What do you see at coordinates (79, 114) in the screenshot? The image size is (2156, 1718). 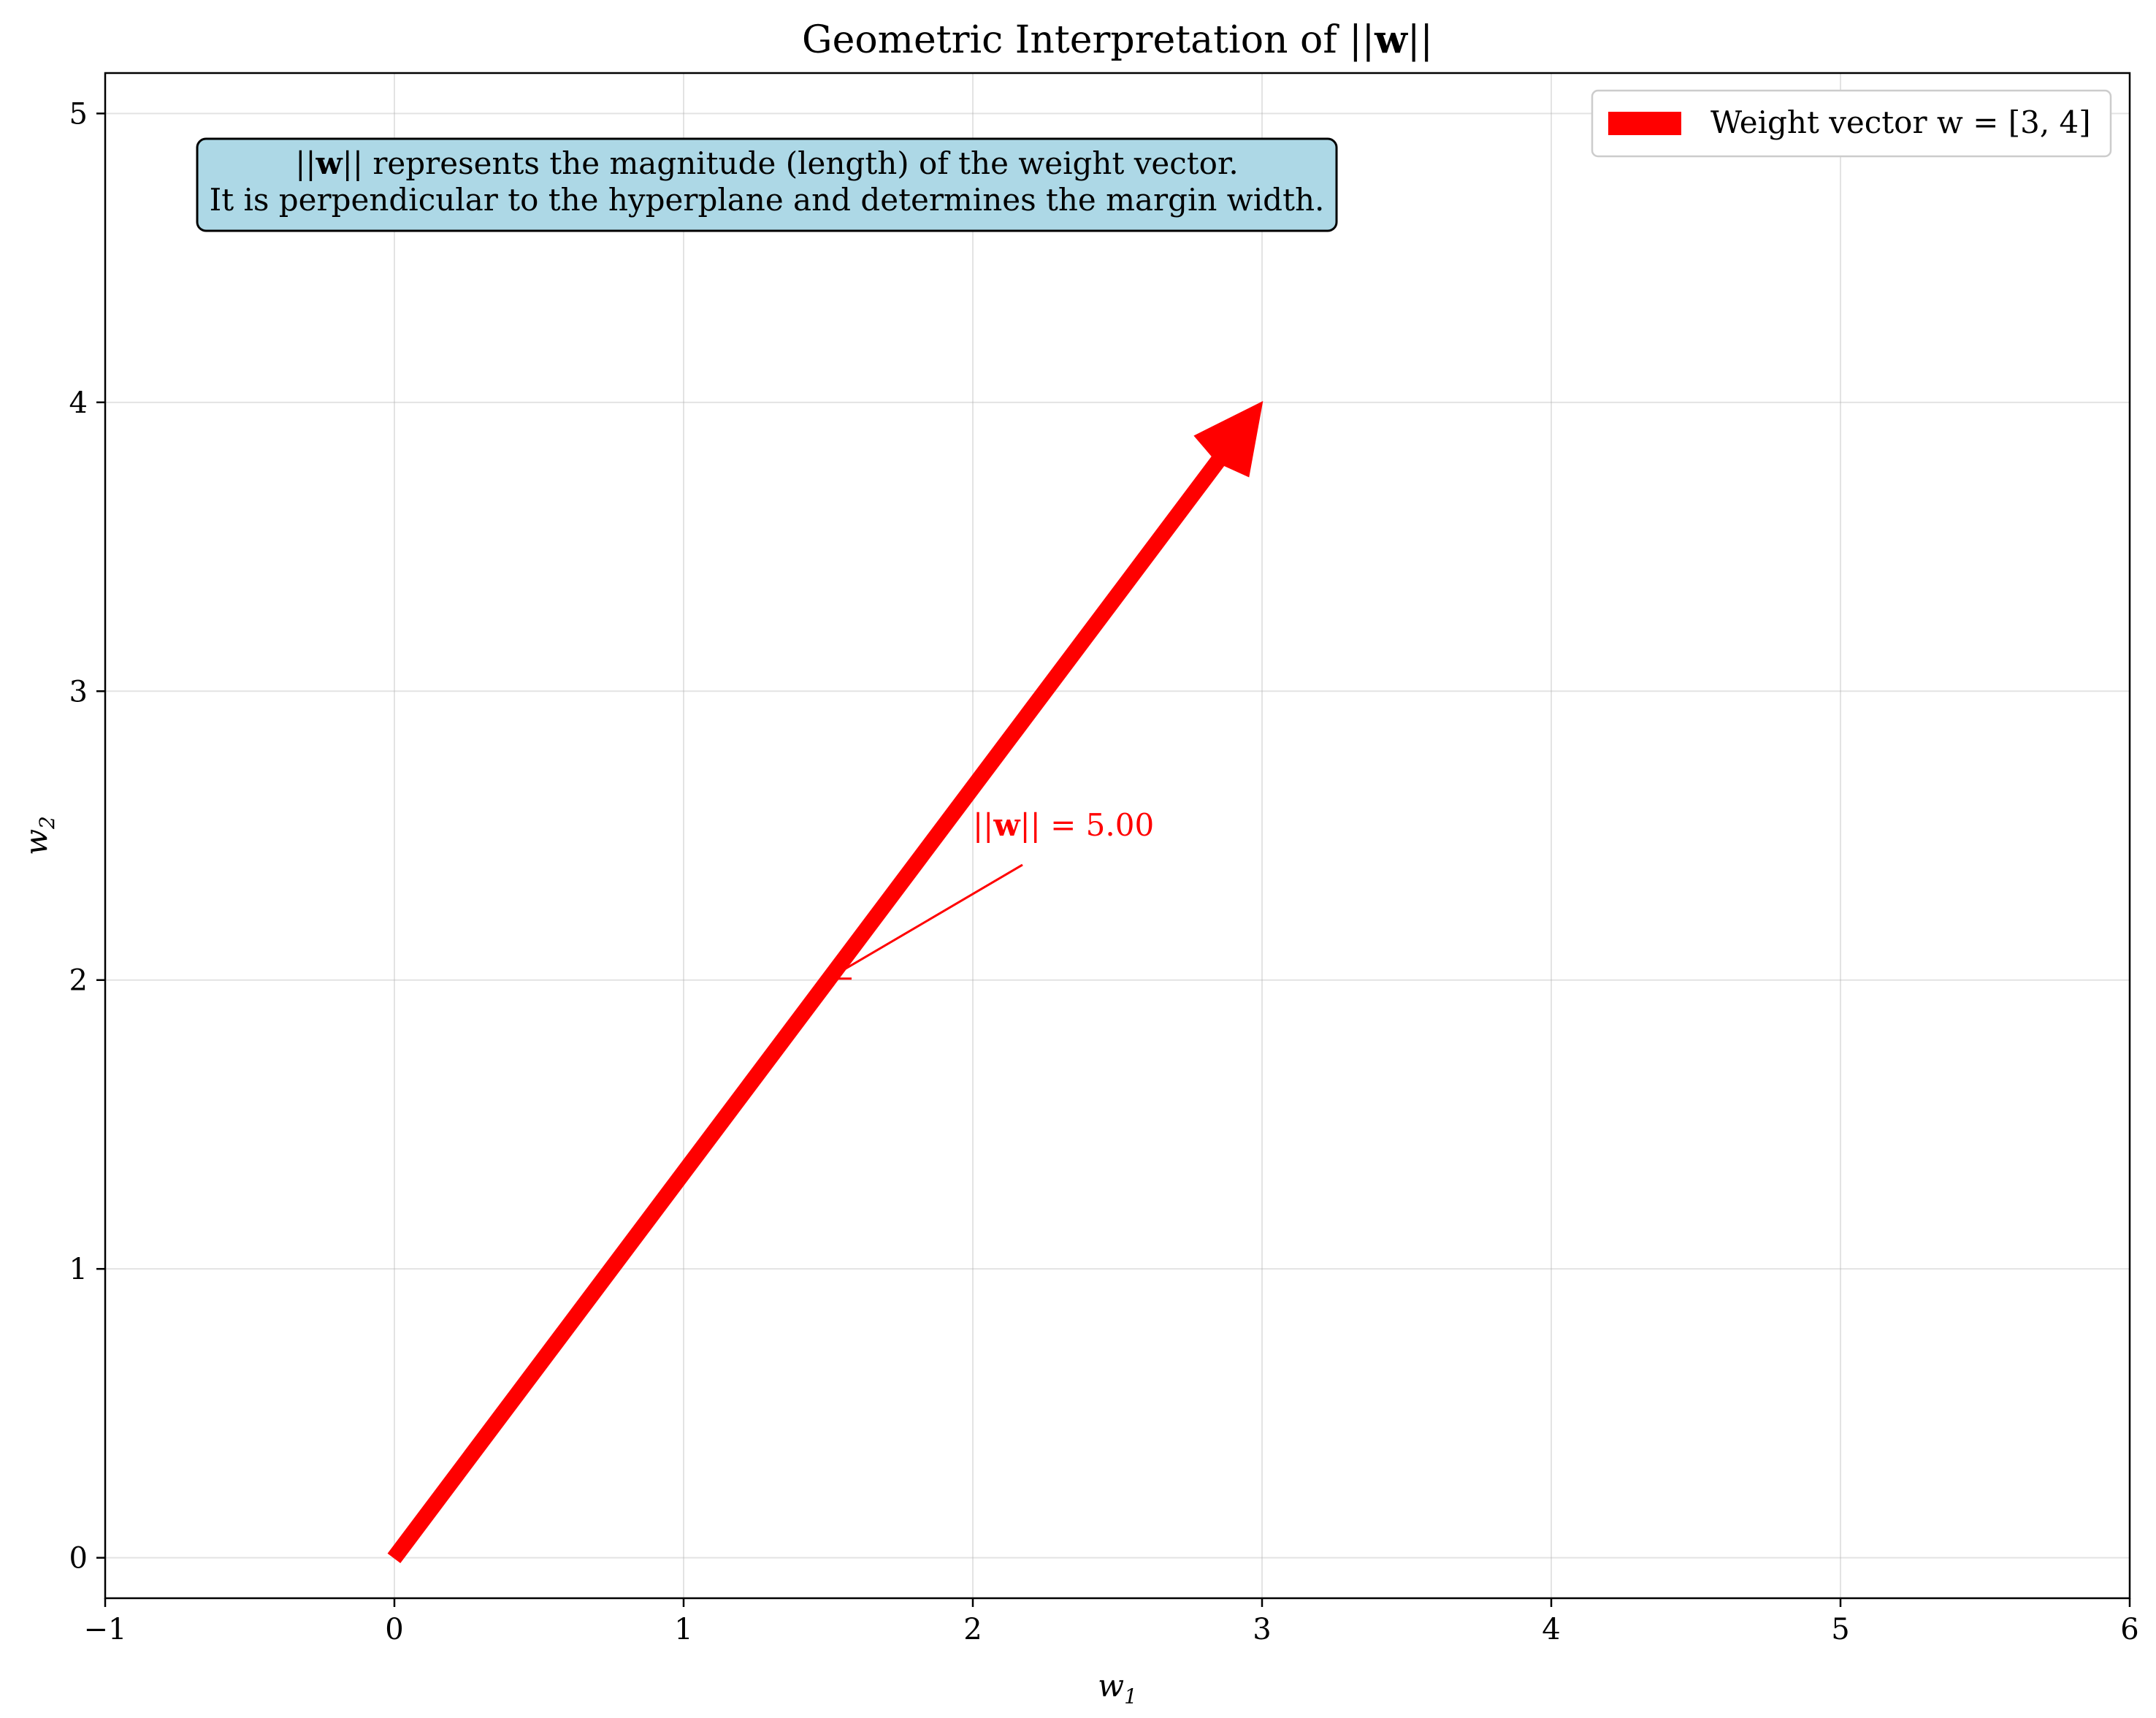 I see `y-tick-label: 5` at bounding box center [79, 114].